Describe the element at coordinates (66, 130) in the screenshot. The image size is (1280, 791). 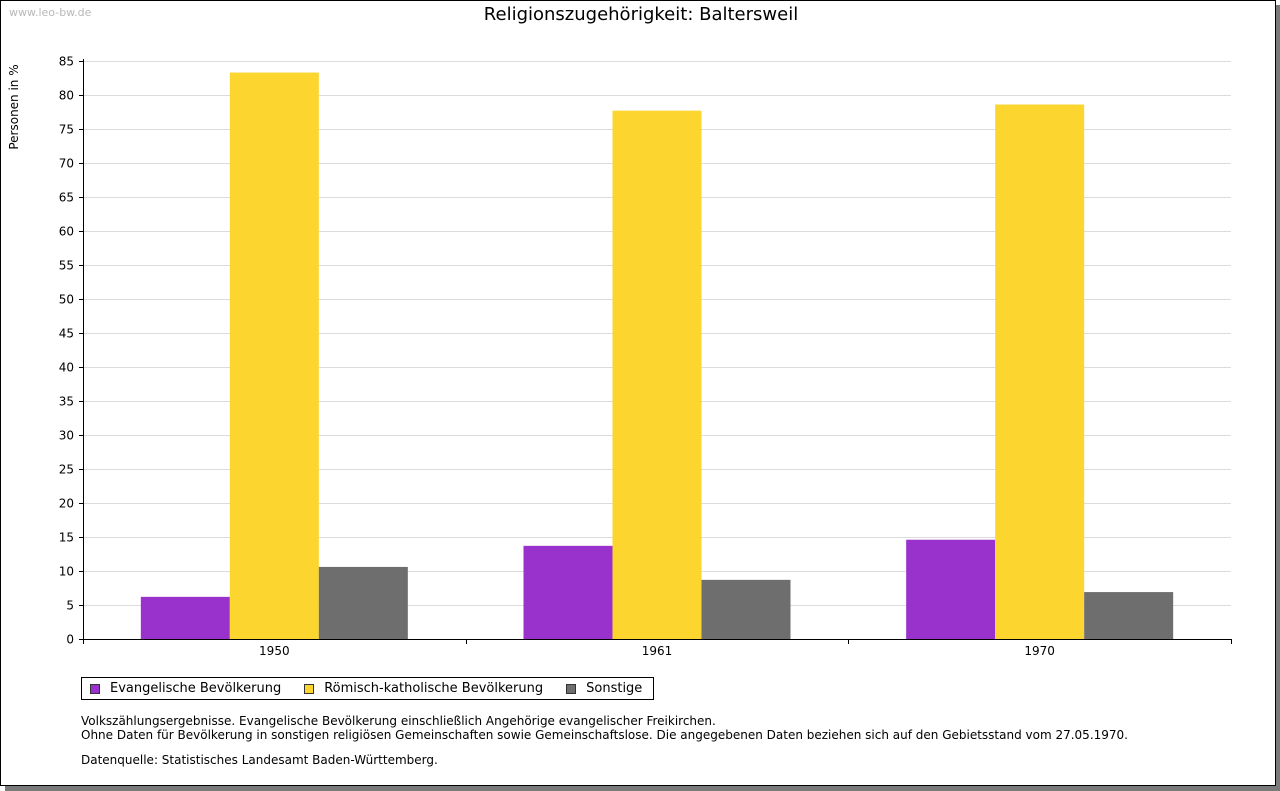
I see `y-tick-label: 75` at that location.